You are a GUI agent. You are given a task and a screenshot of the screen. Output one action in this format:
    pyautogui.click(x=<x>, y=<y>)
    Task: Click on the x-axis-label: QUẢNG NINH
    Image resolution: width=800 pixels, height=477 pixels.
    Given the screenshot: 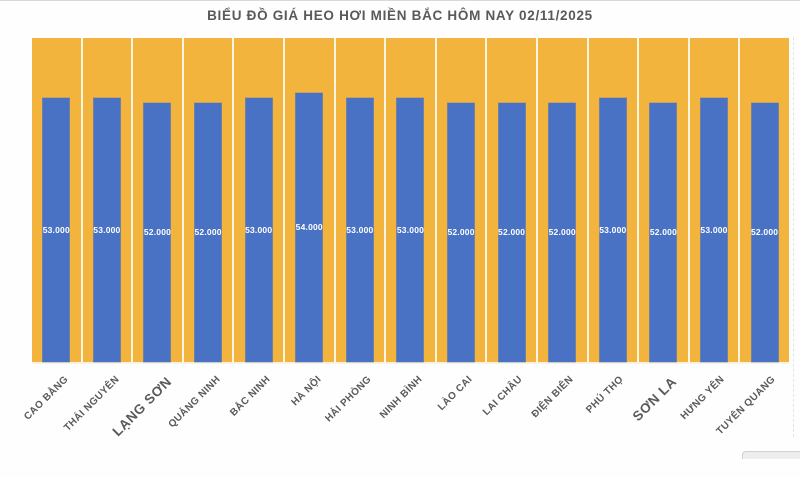 What is the action you would take?
    pyautogui.click(x=194, y=402)
    